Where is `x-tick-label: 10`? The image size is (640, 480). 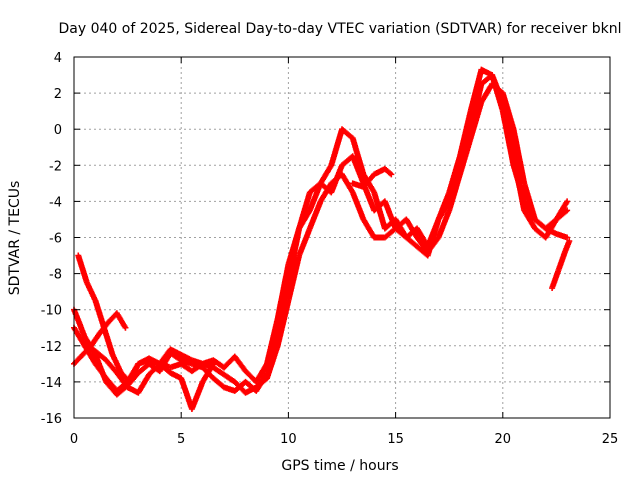
x-tick-label: 10 is located at coordinates (288, 439).